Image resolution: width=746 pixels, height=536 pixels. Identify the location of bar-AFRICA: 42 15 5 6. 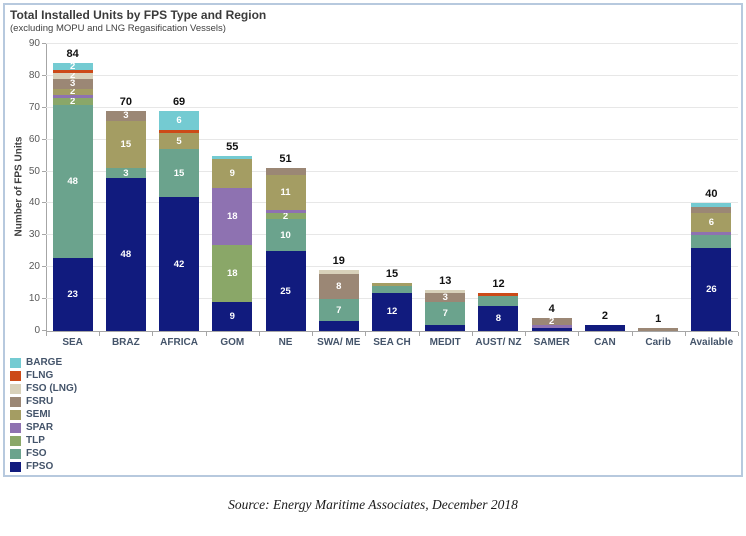
(179, 221).